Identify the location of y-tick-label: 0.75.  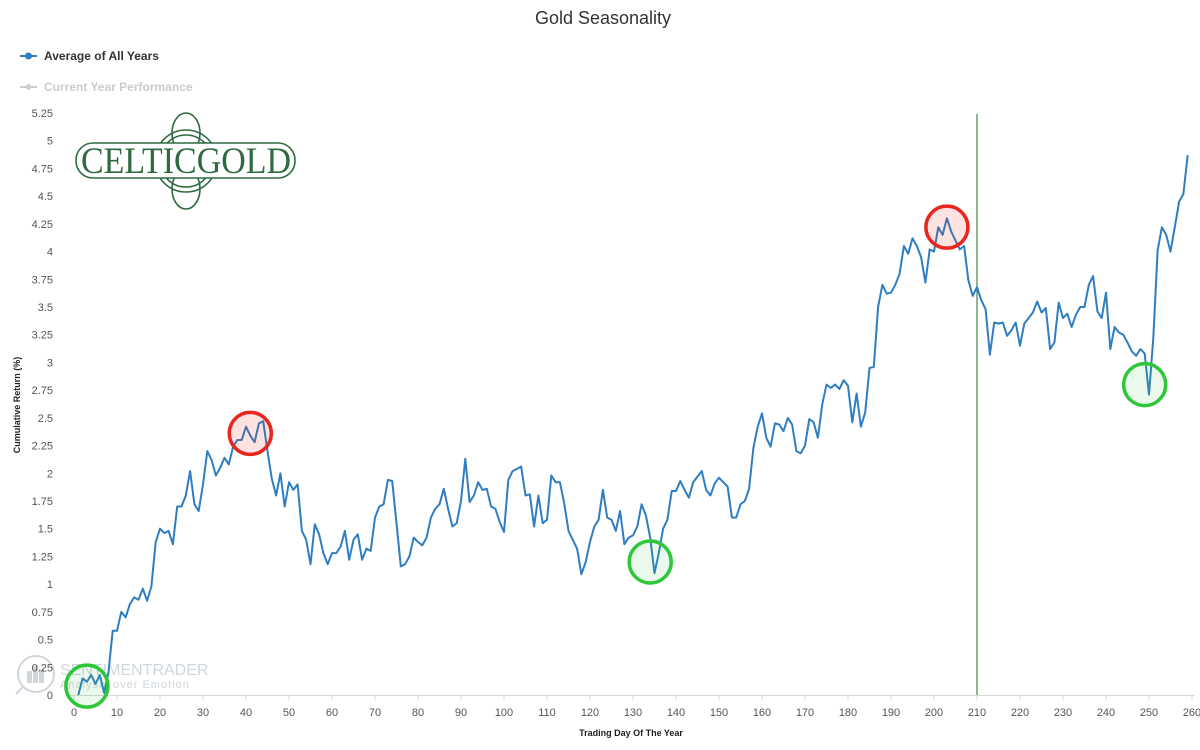
(42, 613).